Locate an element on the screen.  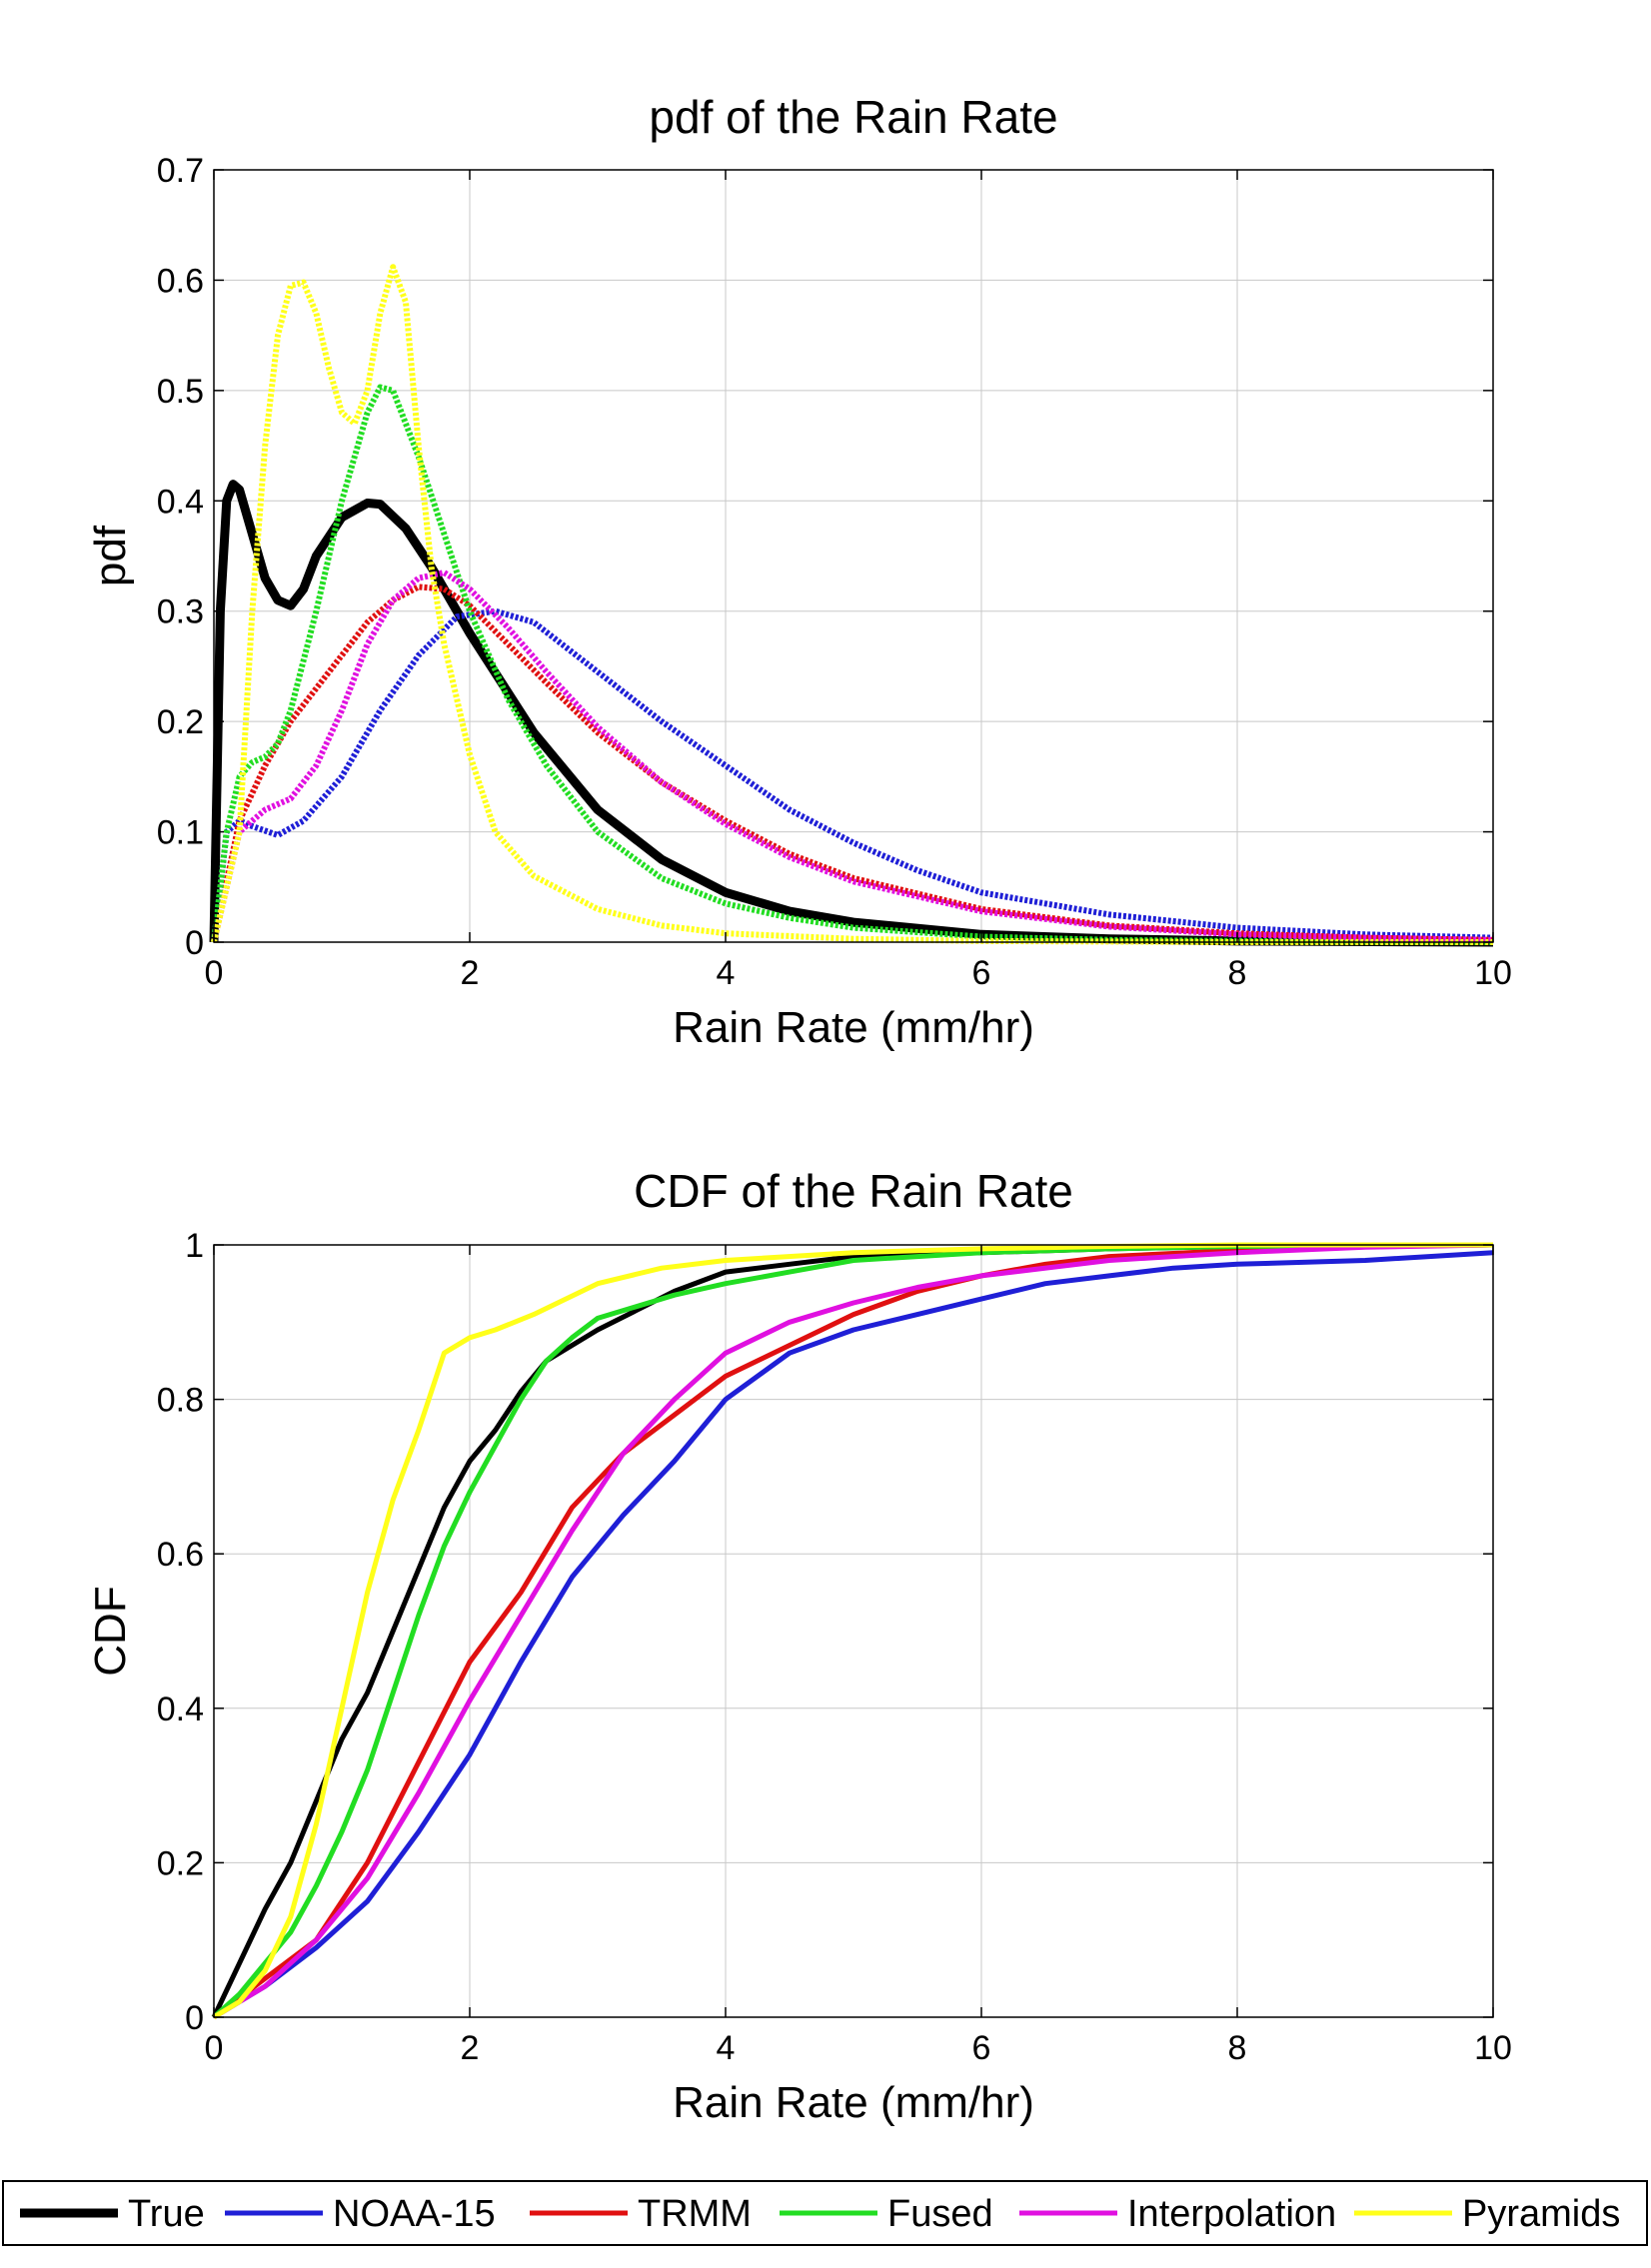
legend-label: Pyramids is located at coordinates (1541, 2214).